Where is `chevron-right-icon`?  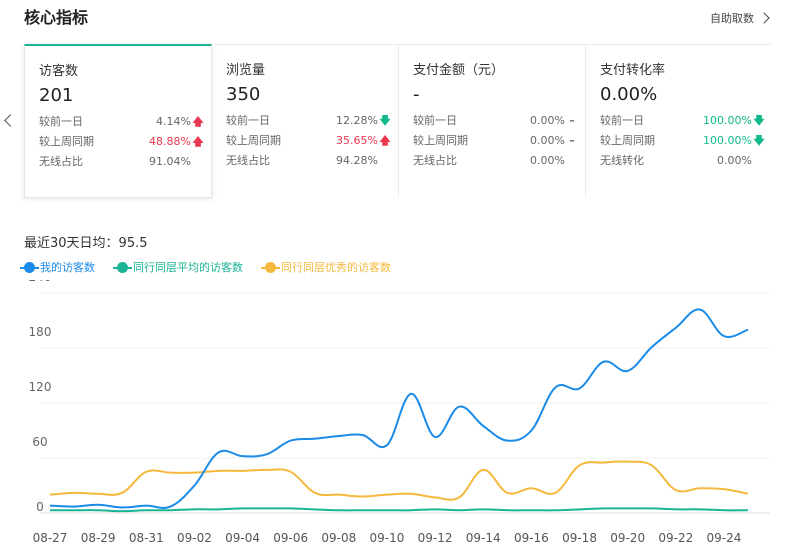
chevron-right-icon is located at coordinates (764, 18).